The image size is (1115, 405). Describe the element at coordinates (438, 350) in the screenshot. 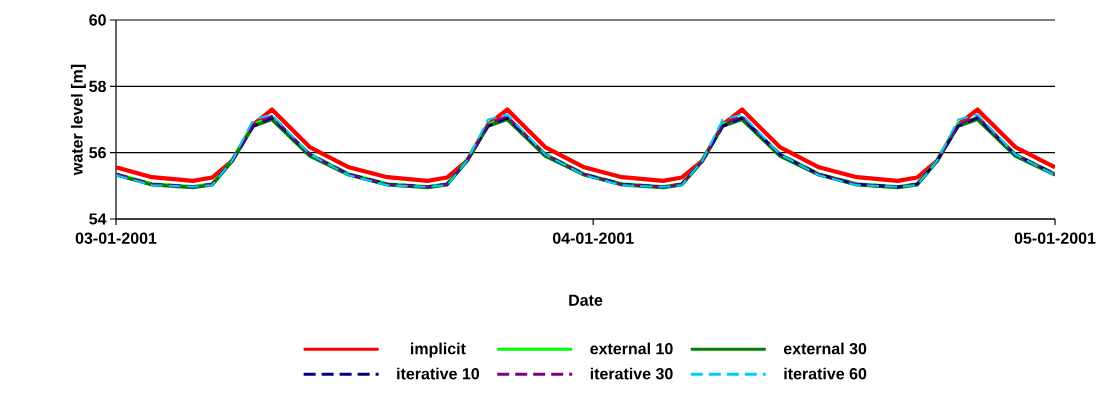

I see `legend-label: implicit` at that location.